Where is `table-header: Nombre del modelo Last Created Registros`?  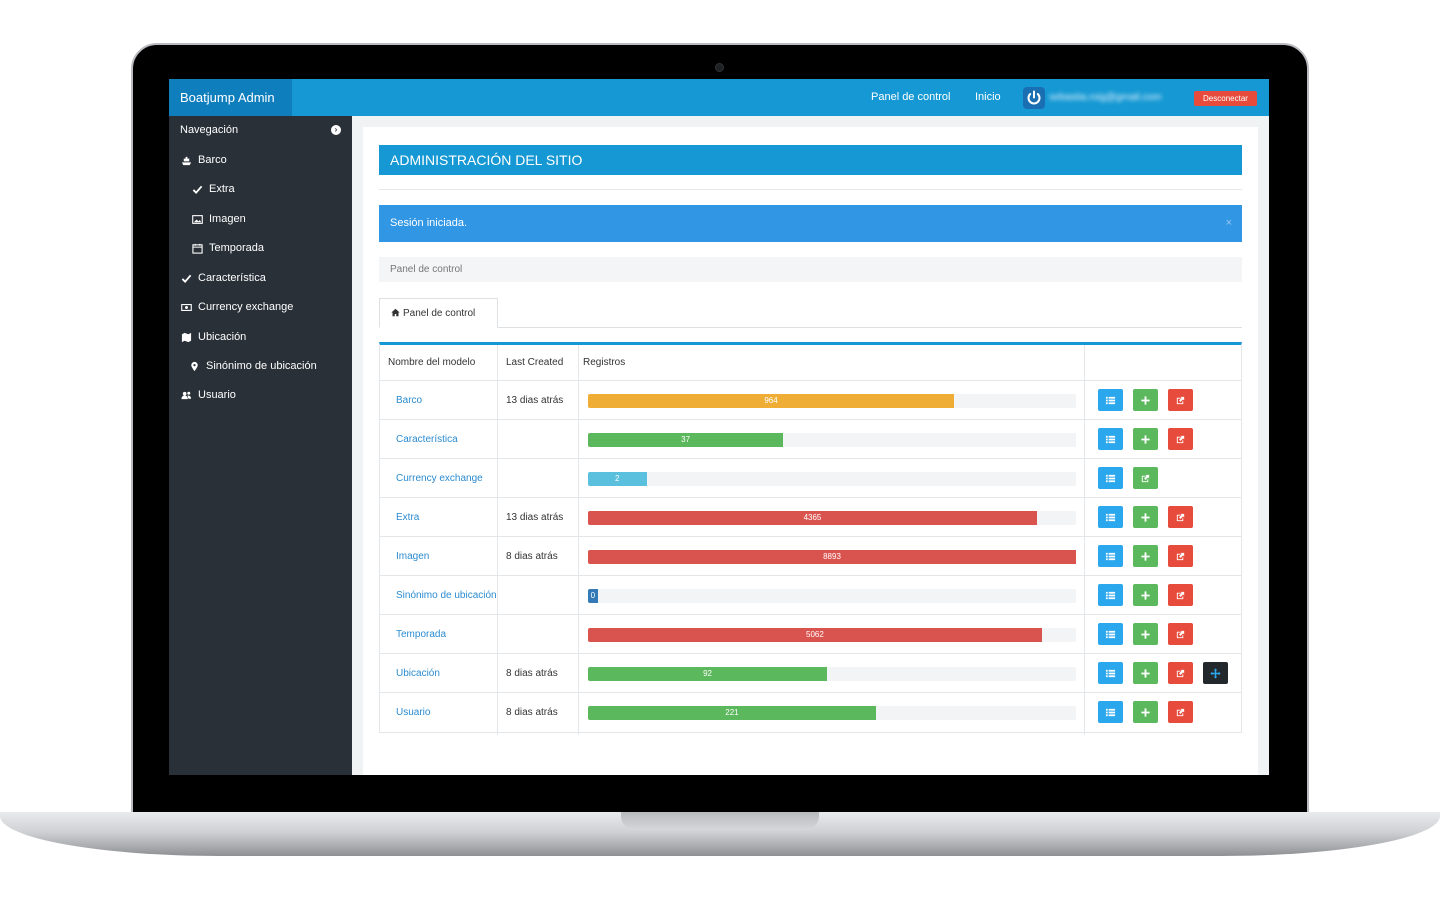 table-header: Nombre del modelo Last Created Registros is located at coordinates (810, 363).